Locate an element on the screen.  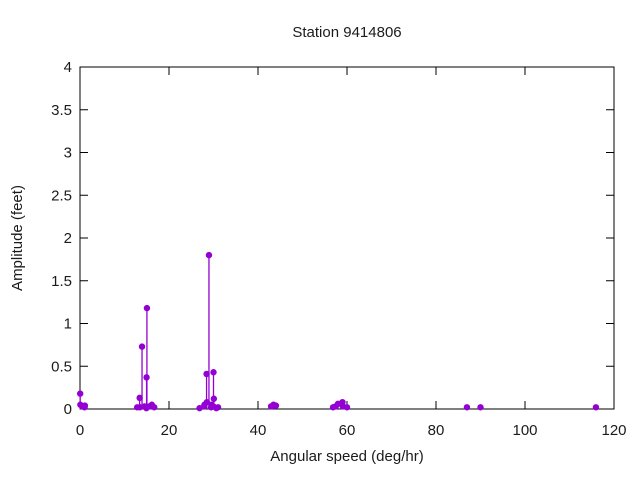
y-tick-label: 1 is located at coordinates (68, 324).